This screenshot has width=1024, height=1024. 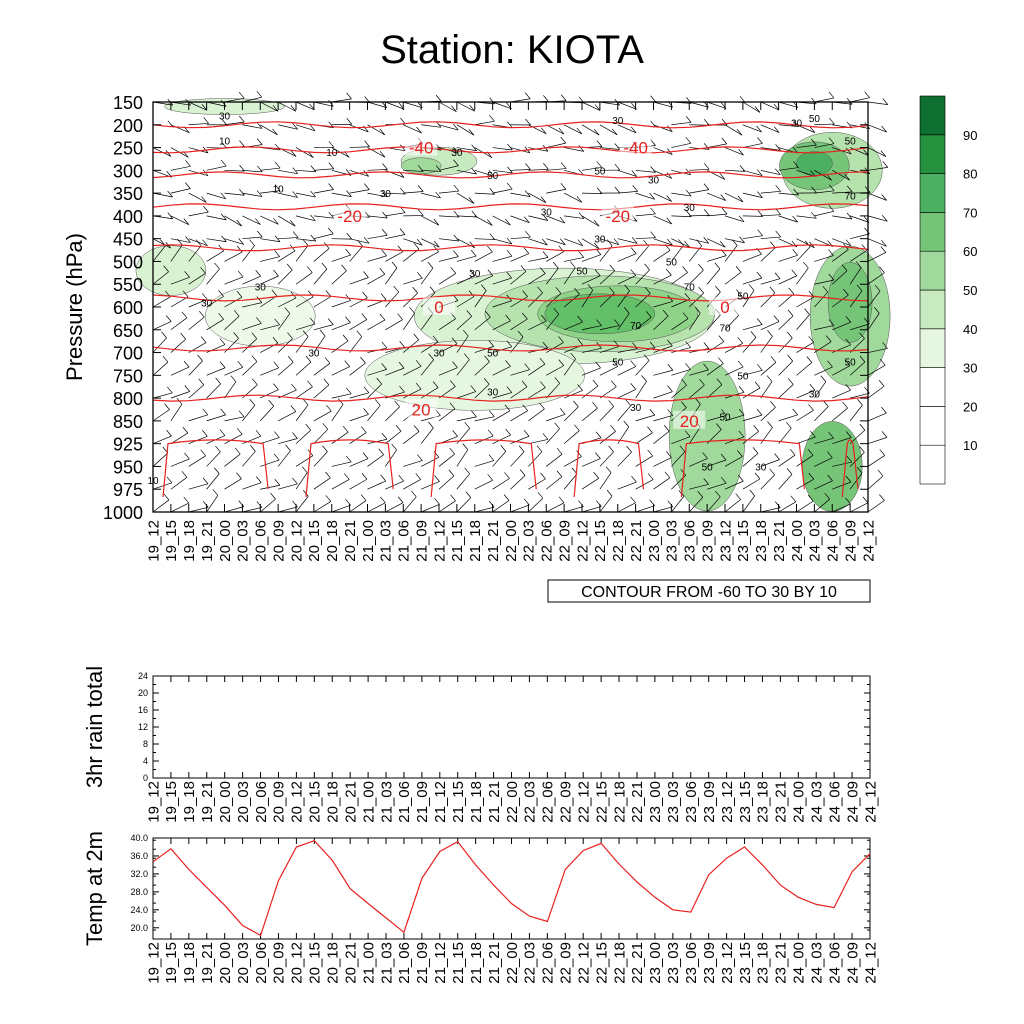 What do you see at coordinates (970, 406) in the screenshot?
I see `colorbar-label: 20` at bounding box center [970, 406].